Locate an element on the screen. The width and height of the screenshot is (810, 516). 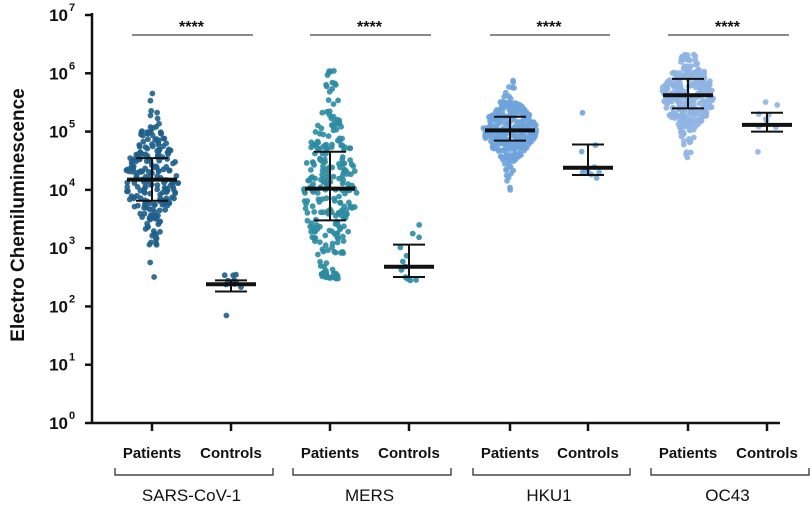
y-tick-exponent: 4 is located at coordinates (72, 183).